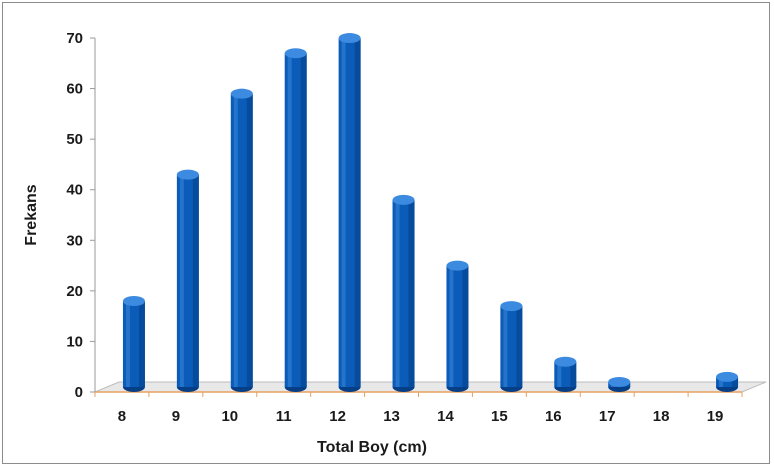 The height and width of the screenshot is (468, 774). What do you see at coordinates (74, 190) in the screenshot?
I see `y-tick-label: 40` at bounding box center [74, 190].